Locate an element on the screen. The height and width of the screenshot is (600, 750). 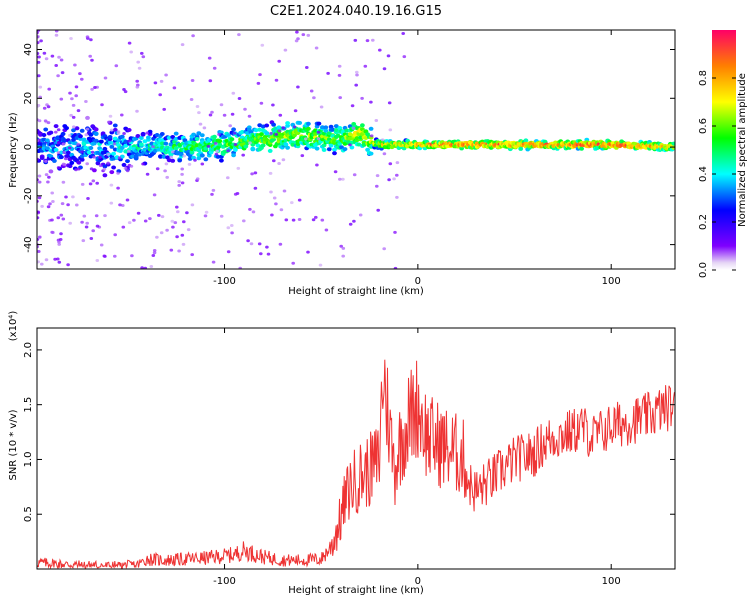
spectrogram-y-tick-label: -40 is located at coordinates (28, 244).